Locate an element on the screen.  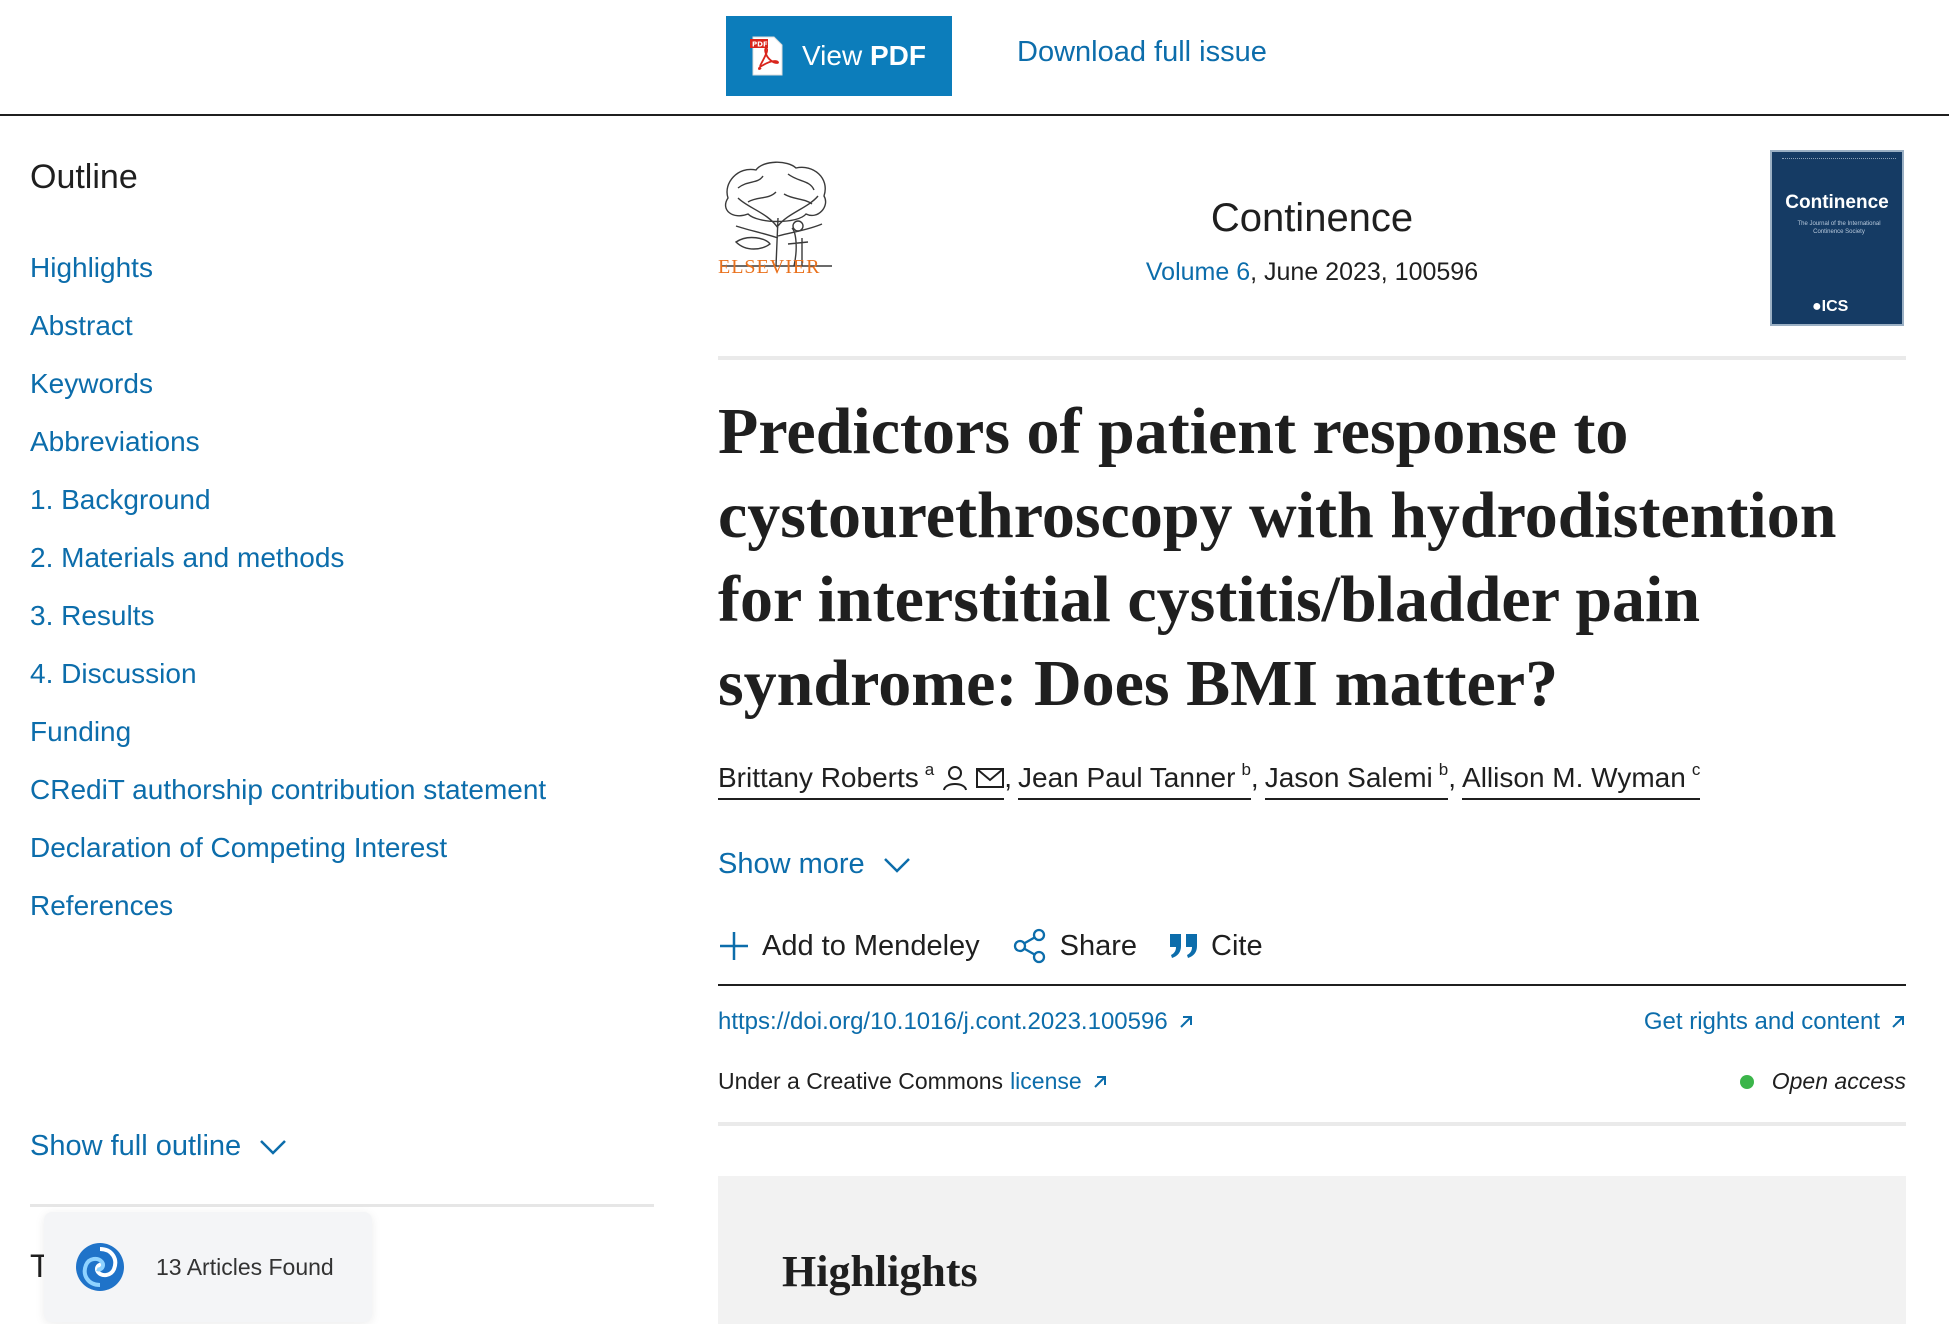
actions-divider is located at coordinates (1312, 985).